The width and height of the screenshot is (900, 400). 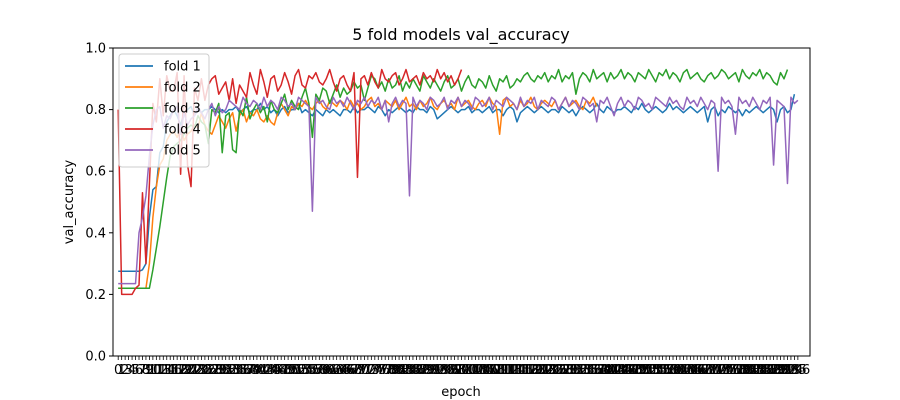 I want to click on x-tick-label: 146, so click(x=624, y=370).